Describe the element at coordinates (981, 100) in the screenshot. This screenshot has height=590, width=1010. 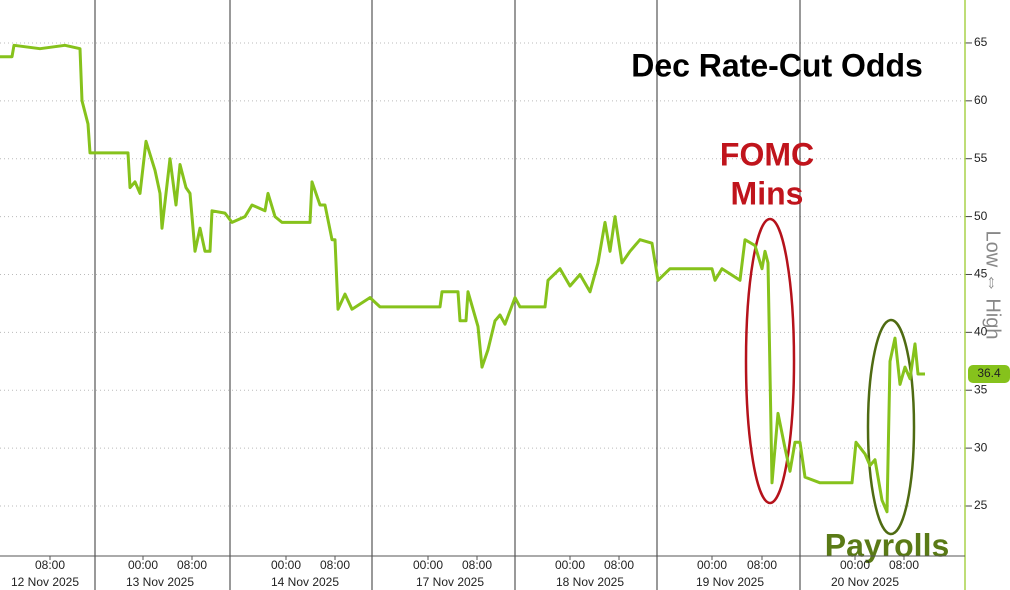
I see `y-tick-label: 60` at that location.